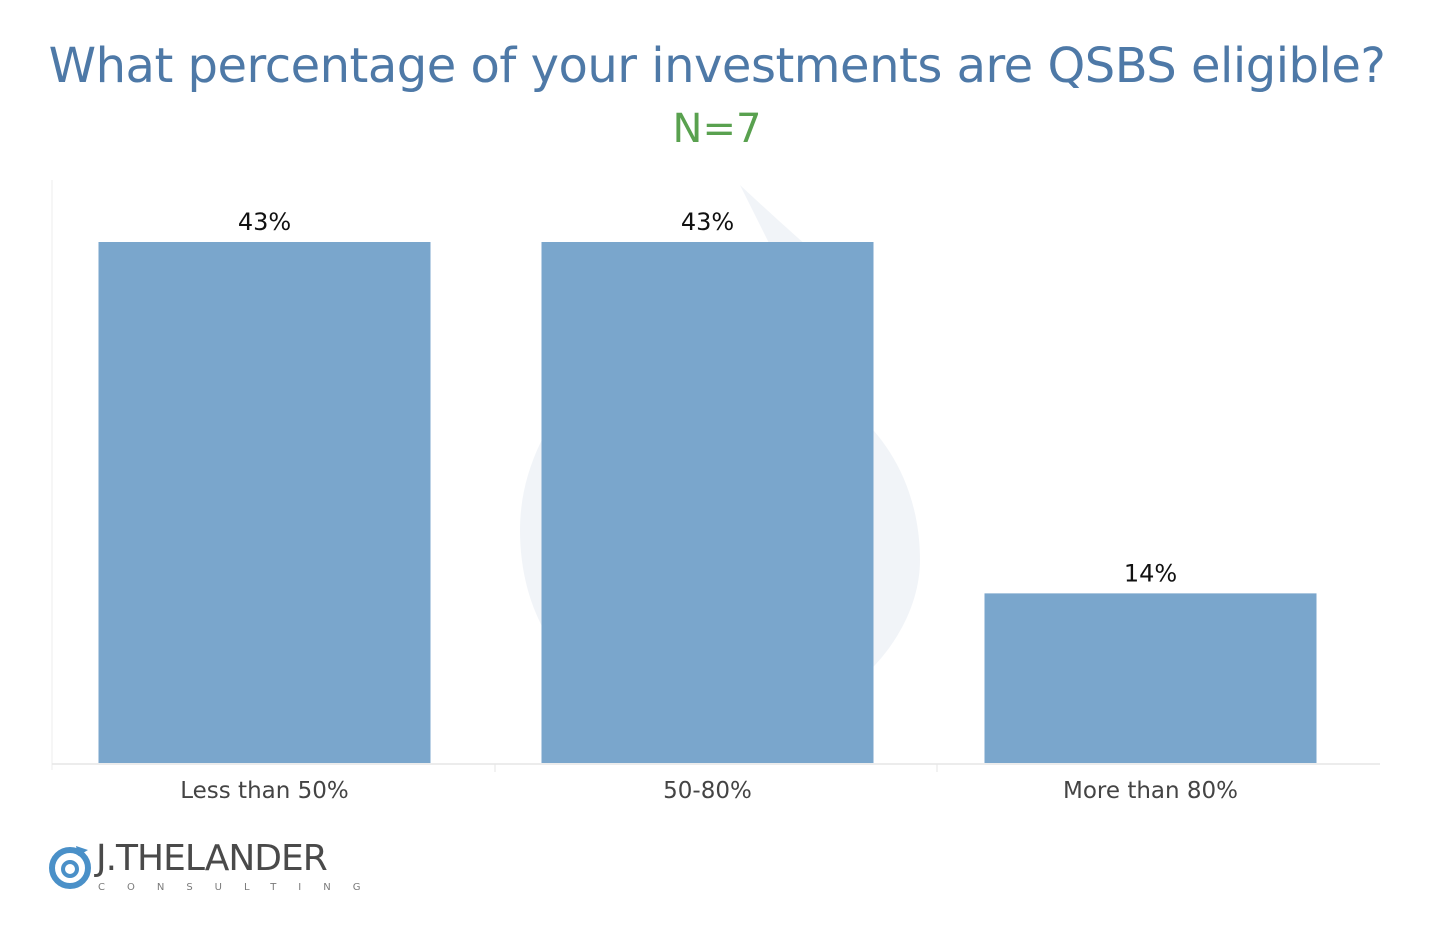 The width and height of the screenshot is (1434, 926). I want to click on x-tick-label-1: 50-80%, so click(707, 791).